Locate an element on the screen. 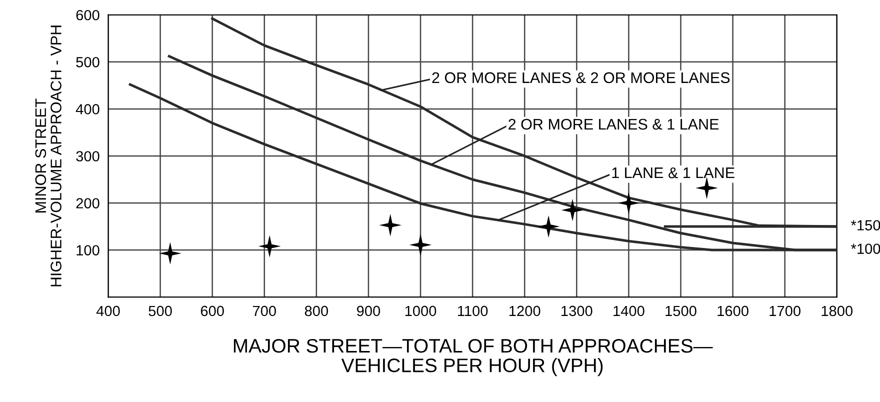 This screenshot has width=880, height=402. y-tick-label: 600 is located at coordinates (88, 15).